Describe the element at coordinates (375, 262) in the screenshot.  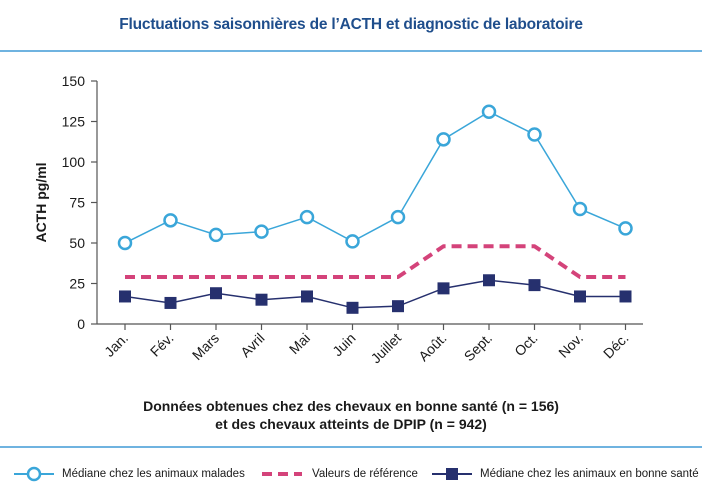
I see `series-reference-line` at that location.